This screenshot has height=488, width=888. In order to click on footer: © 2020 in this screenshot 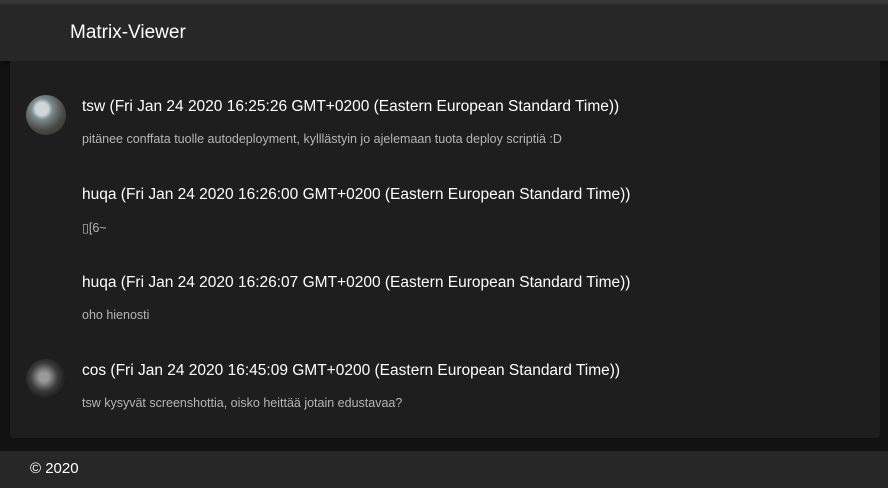, I will do `click(444, 469)`.